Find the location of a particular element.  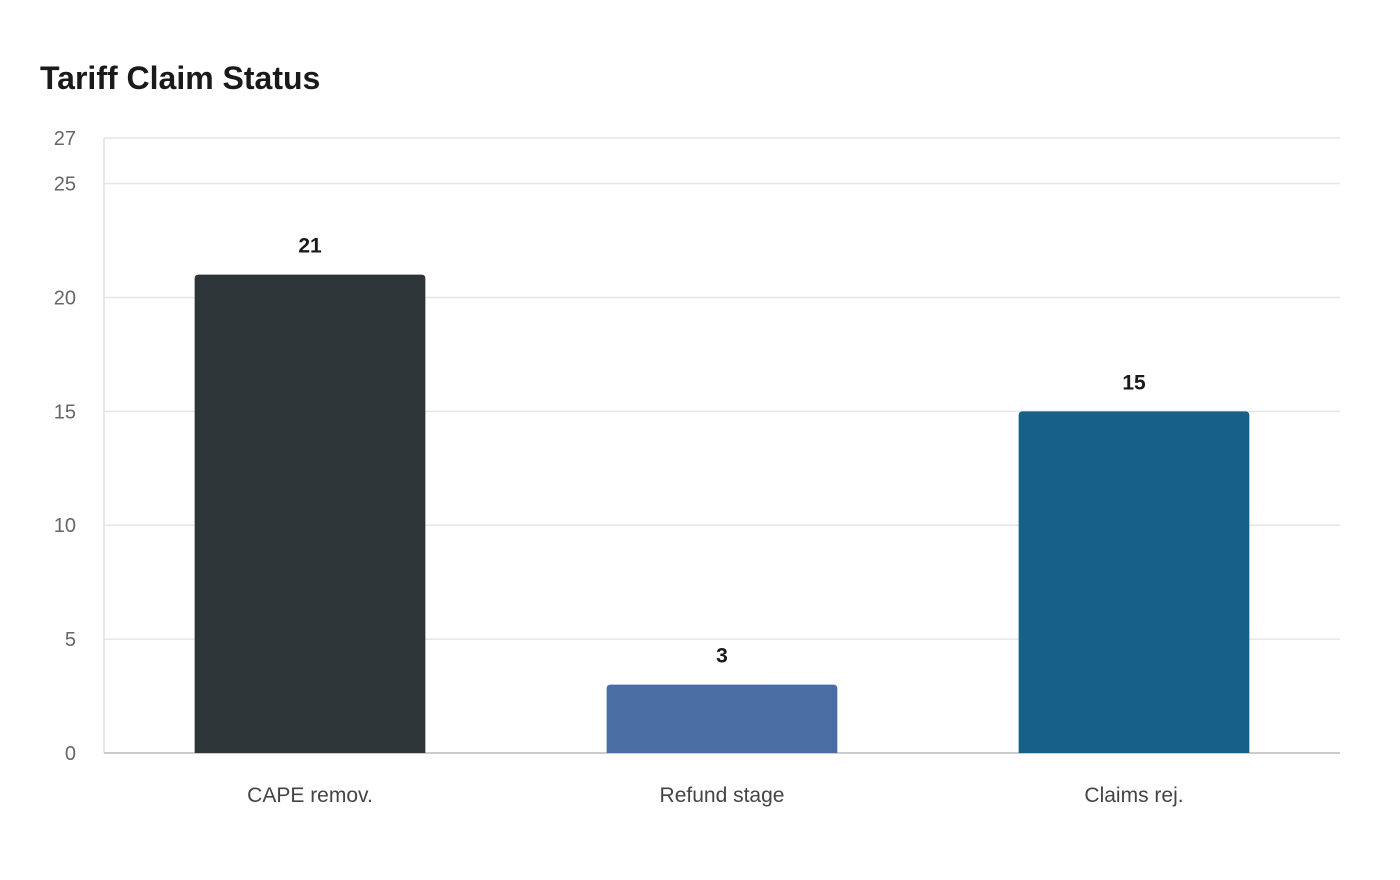

x-category-label-1: Refund stage is located at coordinates (722, 795).